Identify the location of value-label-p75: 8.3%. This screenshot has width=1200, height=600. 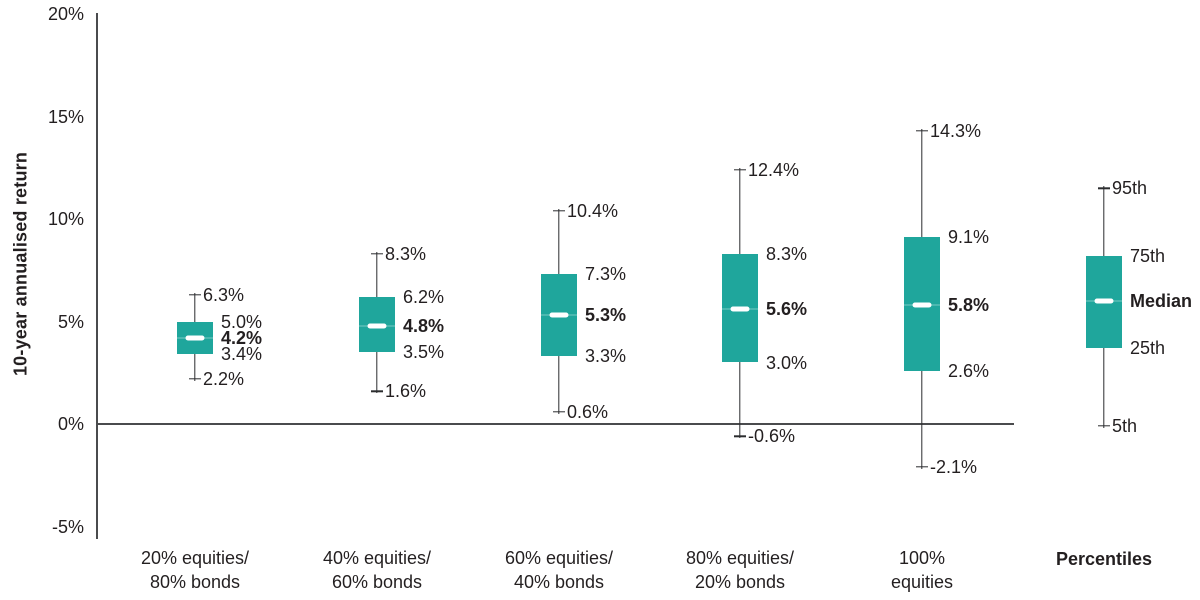
(787, 253).